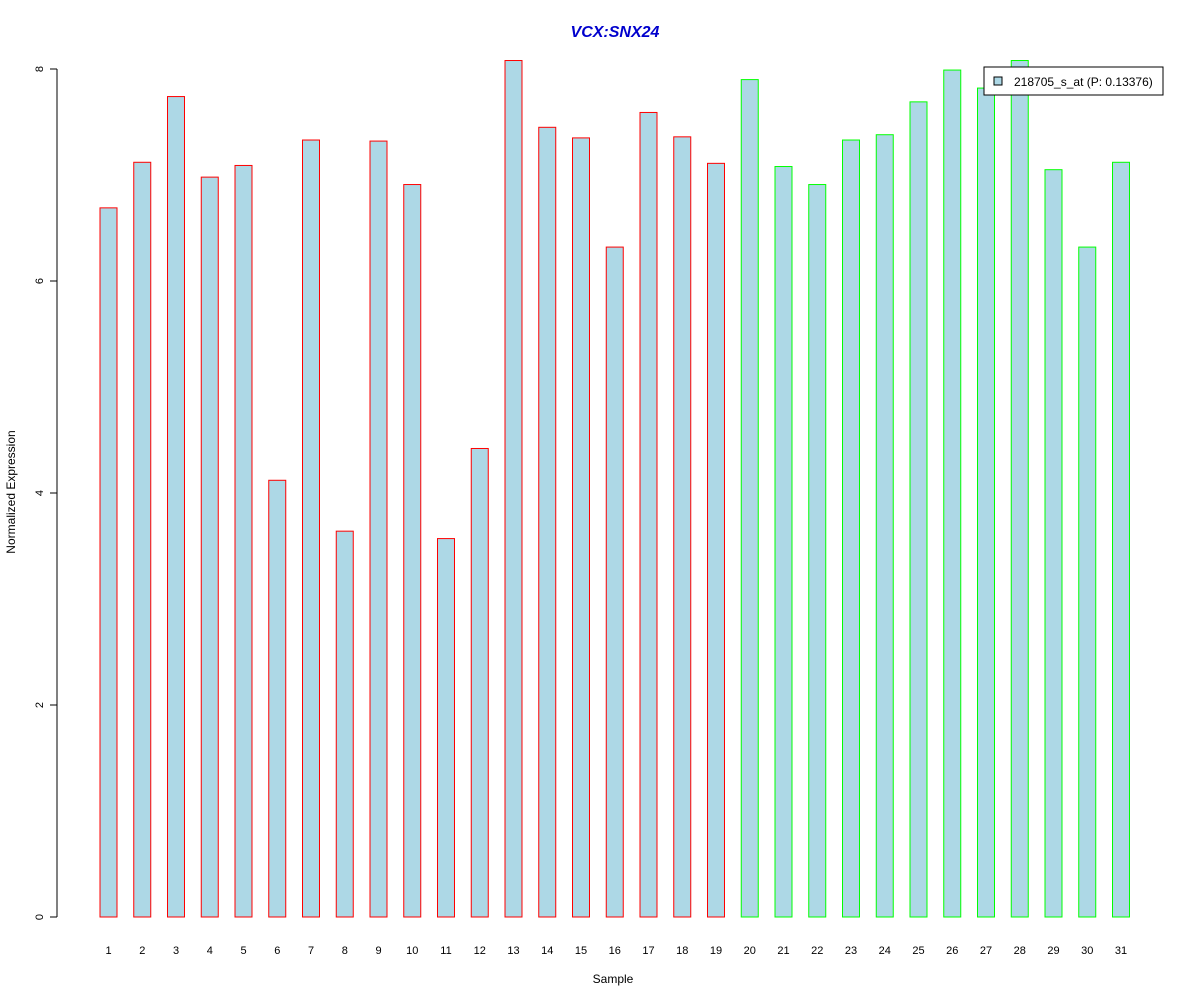  I want to click on y-tick-label: 0, so click(40, 917).